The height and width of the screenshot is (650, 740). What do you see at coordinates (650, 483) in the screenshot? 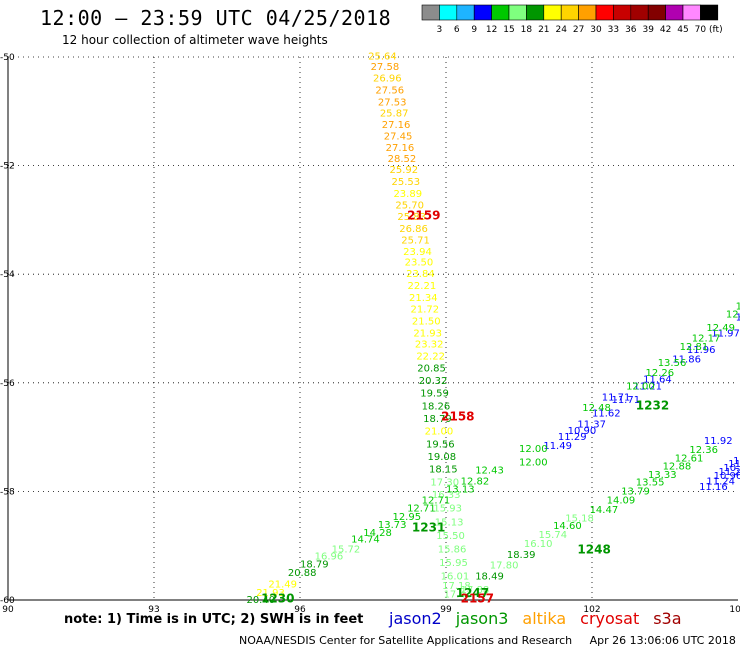
I see `wave-height-label: 13.55` at bounding box center [650, 483].